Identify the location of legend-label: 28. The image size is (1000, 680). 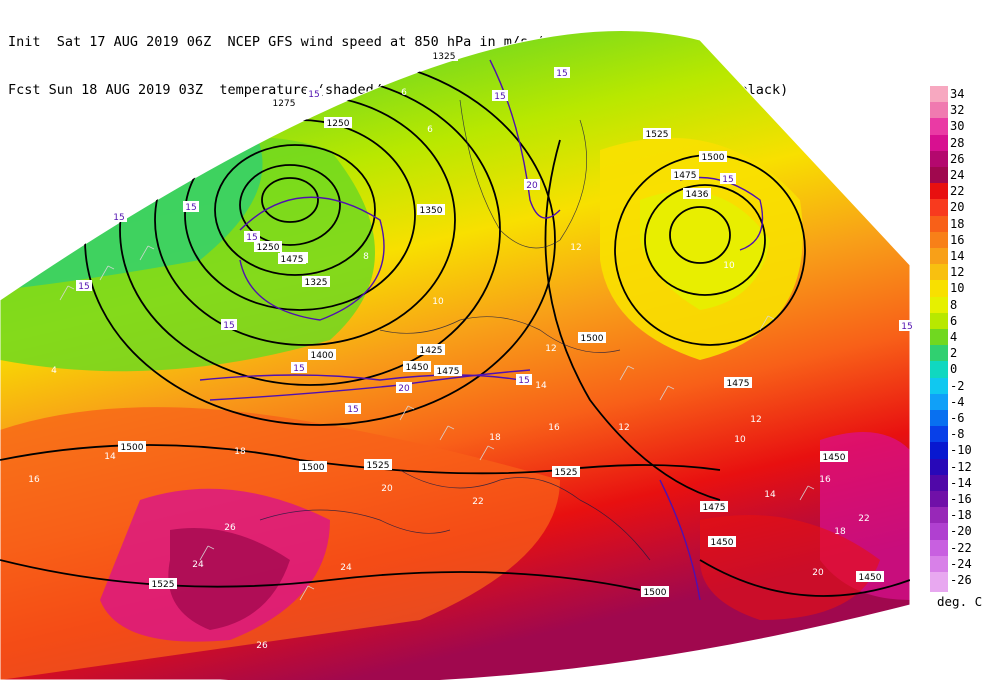
(957, 142).